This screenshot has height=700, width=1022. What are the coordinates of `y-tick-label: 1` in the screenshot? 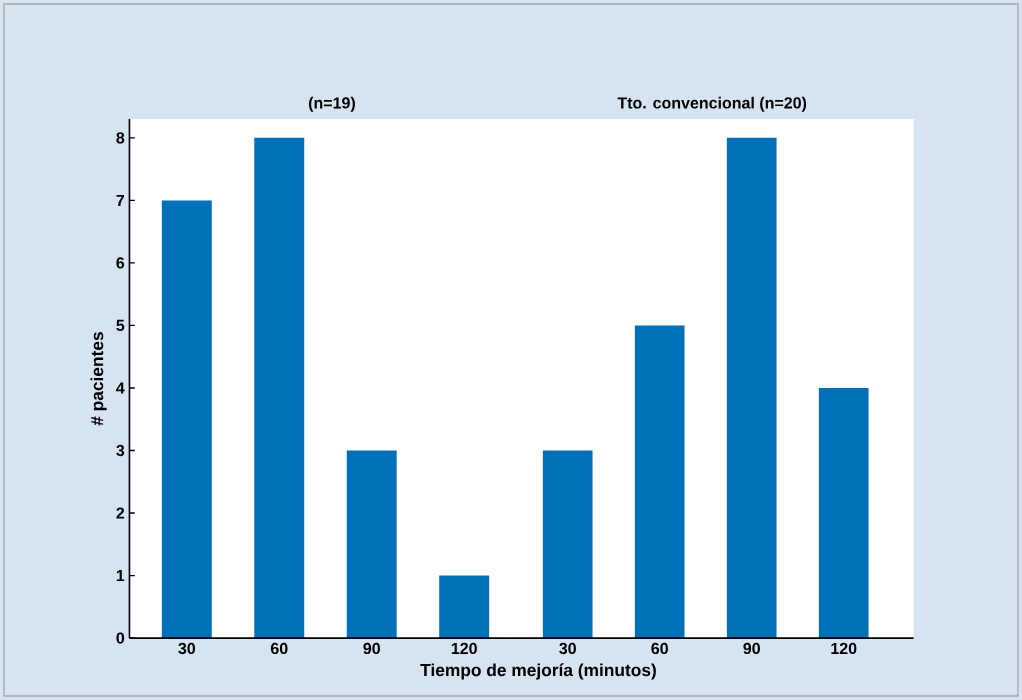 It's located at (120, 576).